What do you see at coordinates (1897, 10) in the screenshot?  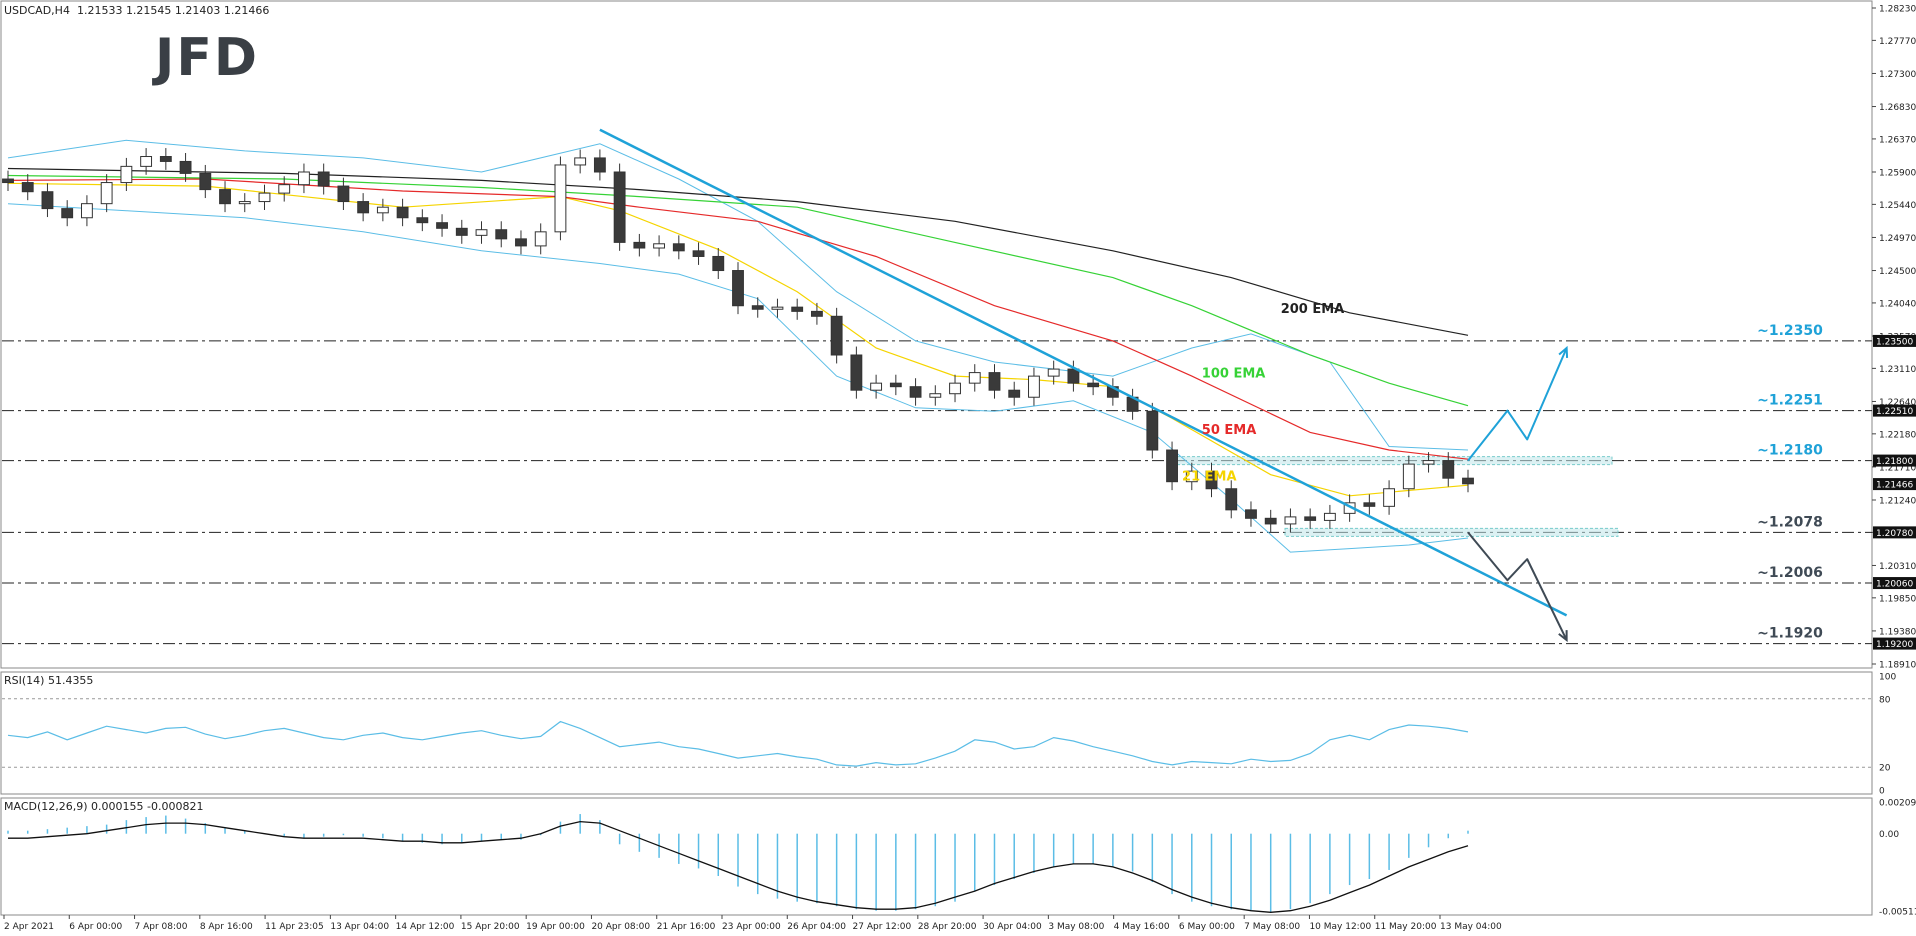 I see `y-tick-label: 1.28230` at bounding box center [1897, 10].